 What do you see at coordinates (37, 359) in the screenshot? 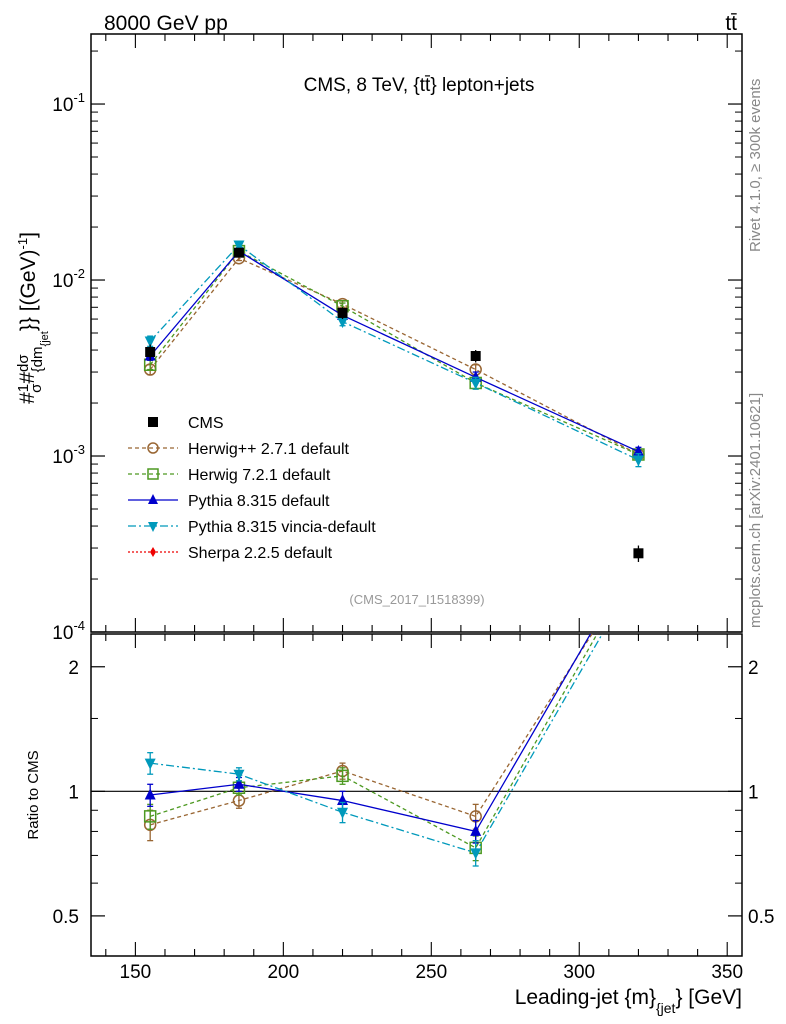
I see `ylabel-dm: {dm` at bounding box center [37, 359].